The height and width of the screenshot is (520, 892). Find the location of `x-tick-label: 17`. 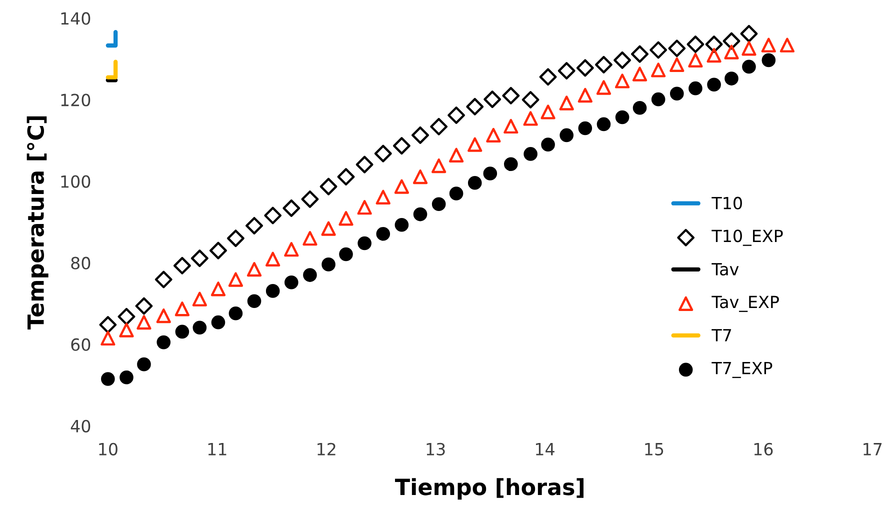

x-tick-label: 17 is located at coordinates (873, 449).